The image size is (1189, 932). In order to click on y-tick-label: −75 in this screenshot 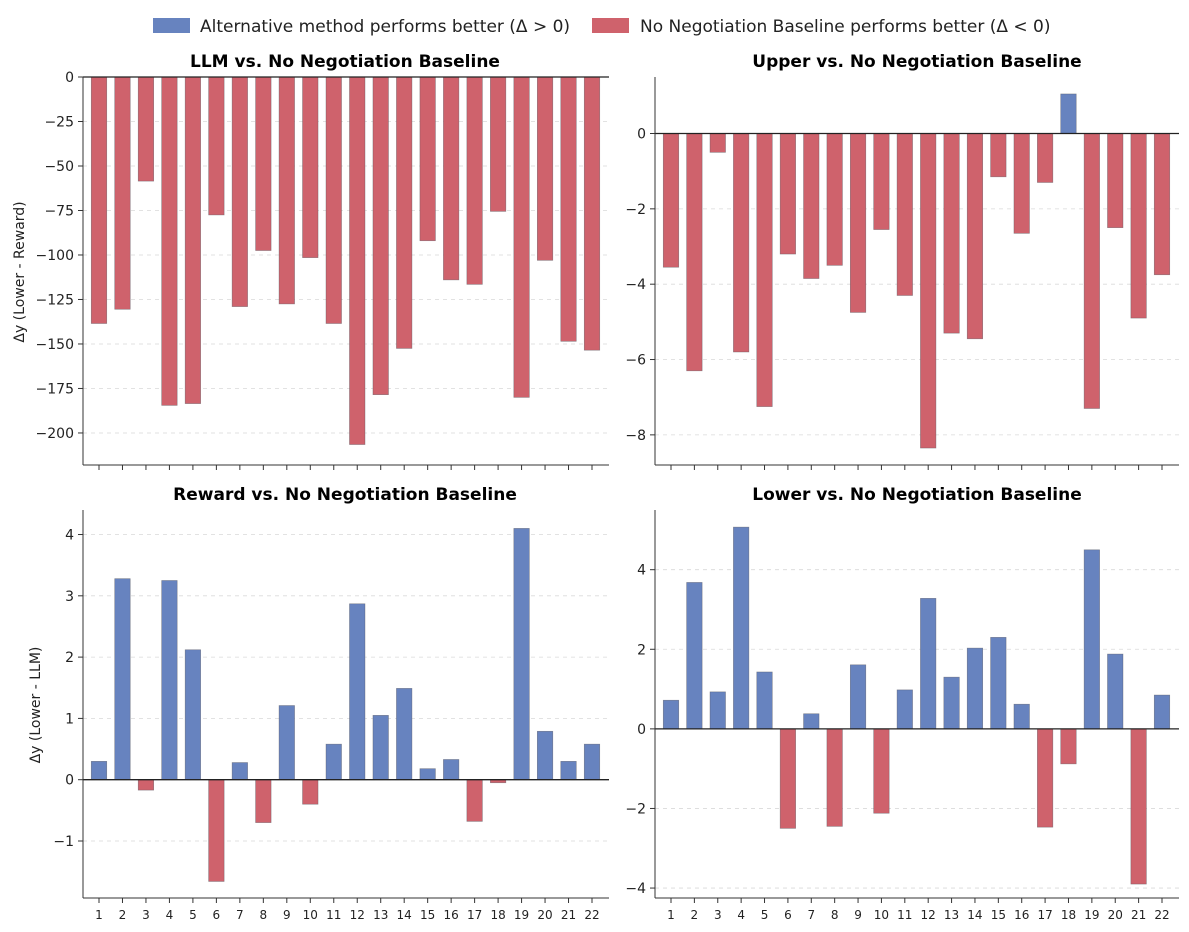, I will do `click(59, 211)`.